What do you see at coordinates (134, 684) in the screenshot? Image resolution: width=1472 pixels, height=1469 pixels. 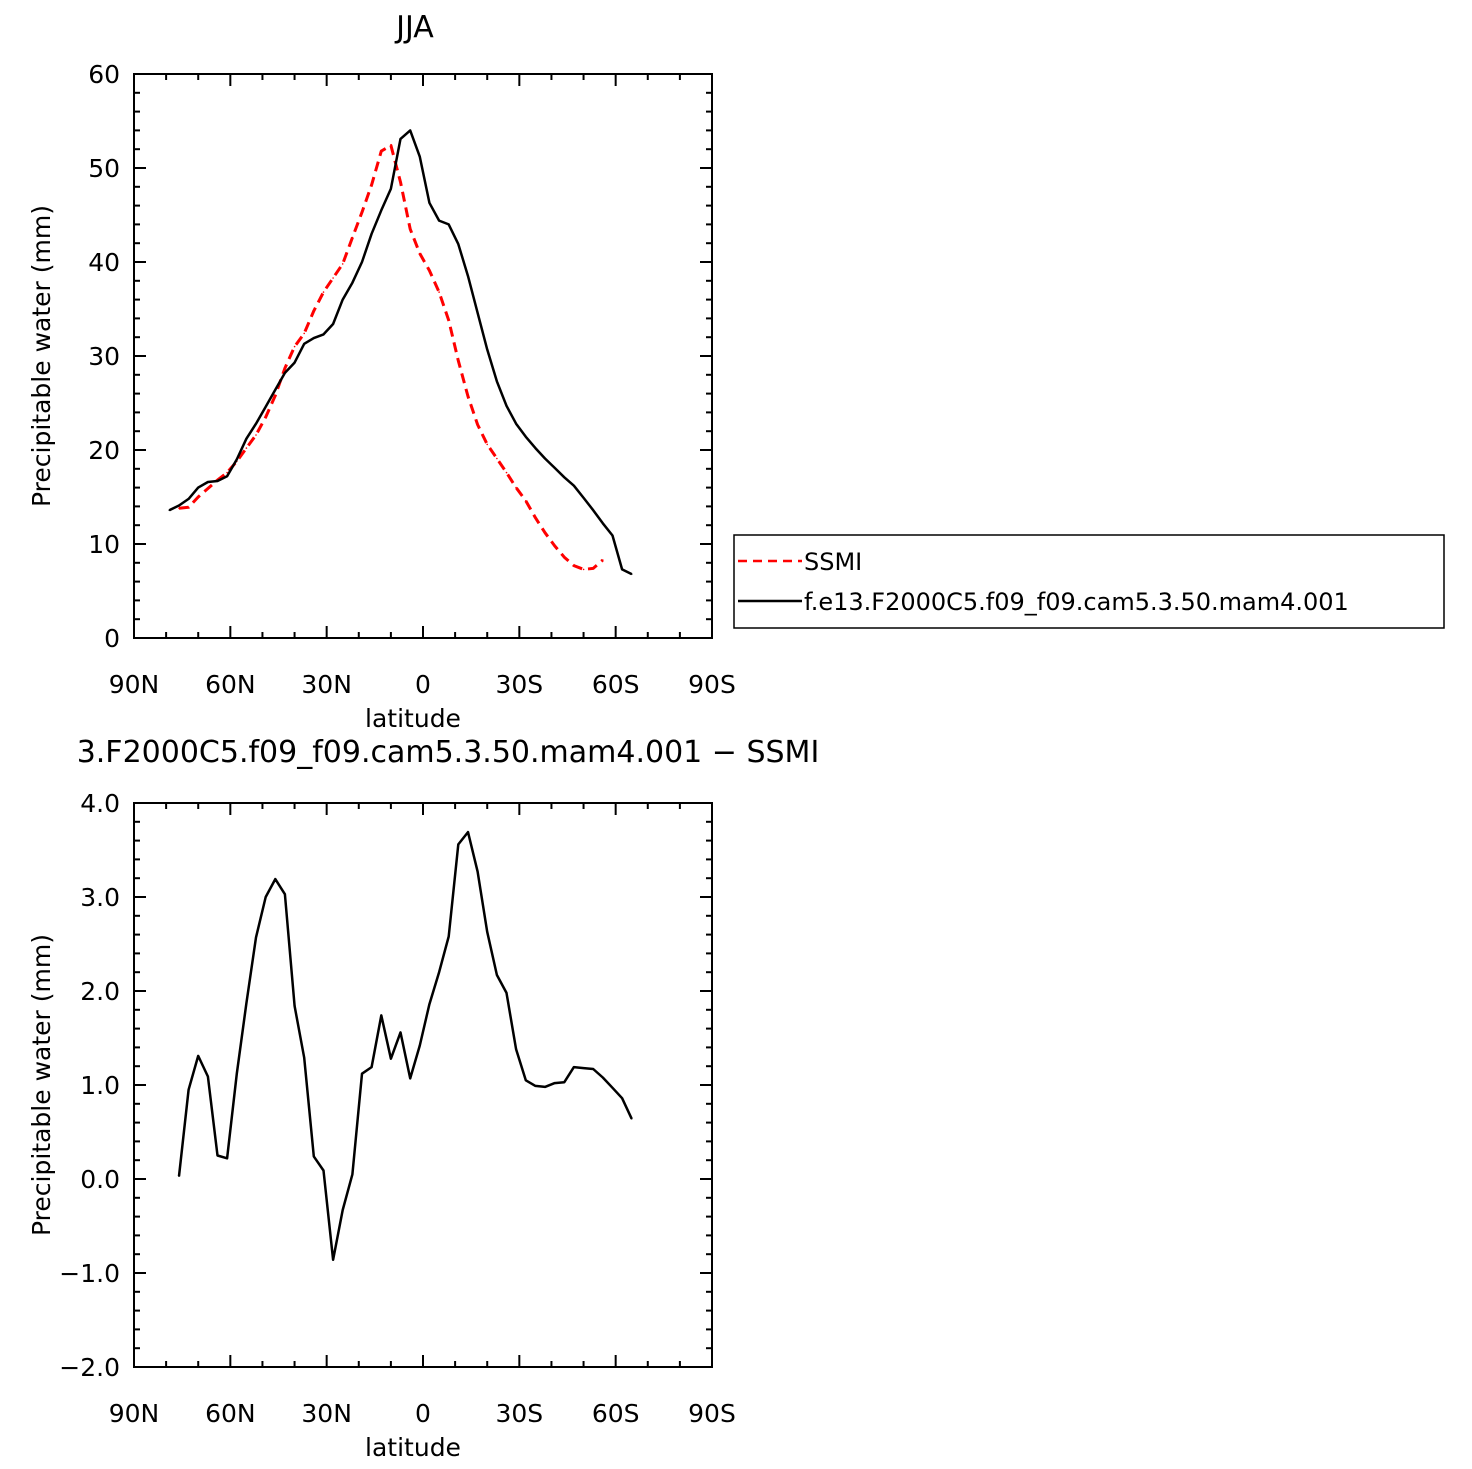 I see `x-tick-label: 90N` at bounding box center [134, 684].